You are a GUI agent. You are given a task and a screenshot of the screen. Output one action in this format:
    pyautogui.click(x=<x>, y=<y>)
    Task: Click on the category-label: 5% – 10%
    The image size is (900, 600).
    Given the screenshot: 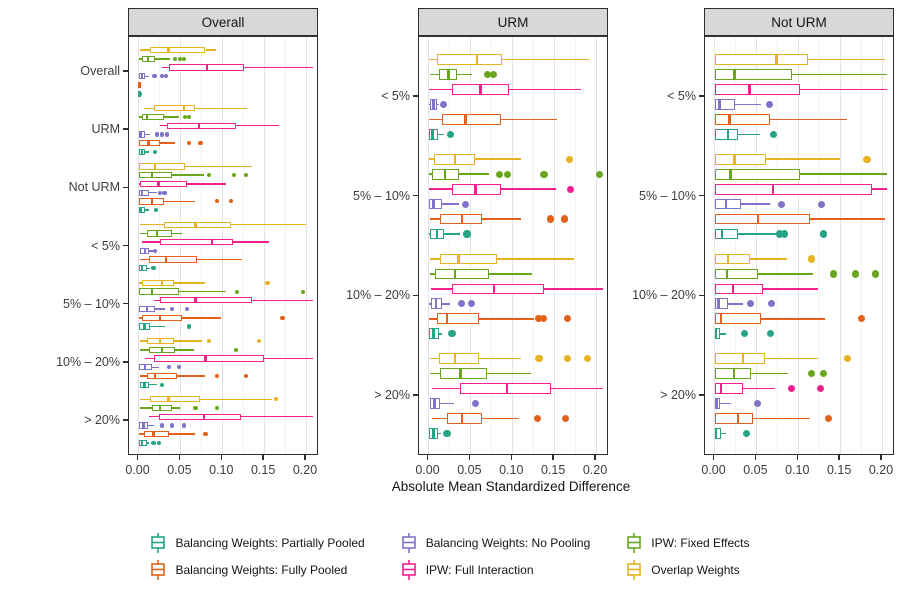 What is the action you would take?
    pyautogui.click(x=667, y=195)
    